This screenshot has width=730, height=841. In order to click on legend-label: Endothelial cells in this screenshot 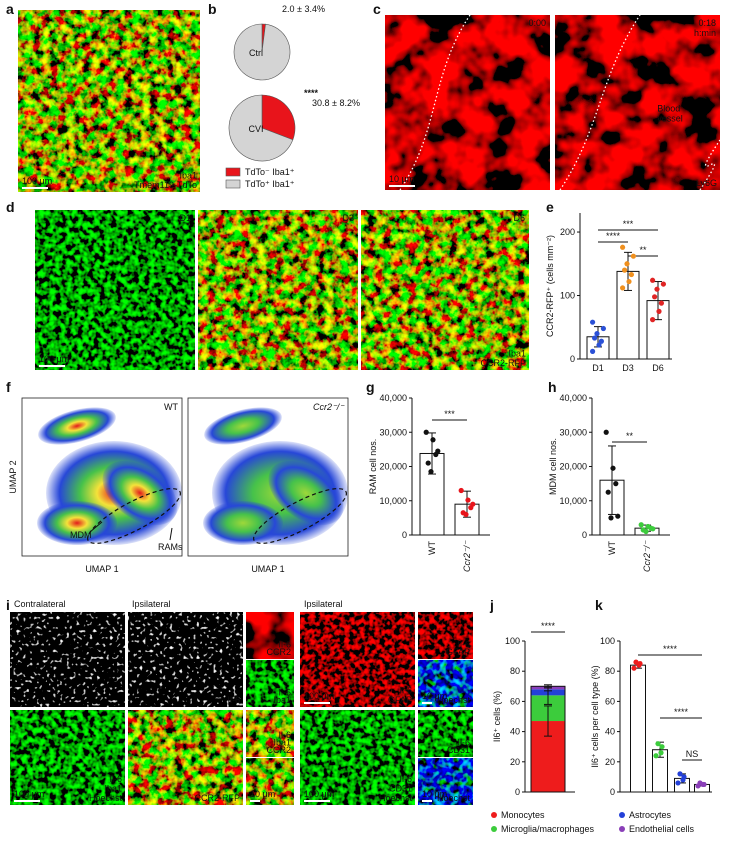, I will do `click(662, 829)`.